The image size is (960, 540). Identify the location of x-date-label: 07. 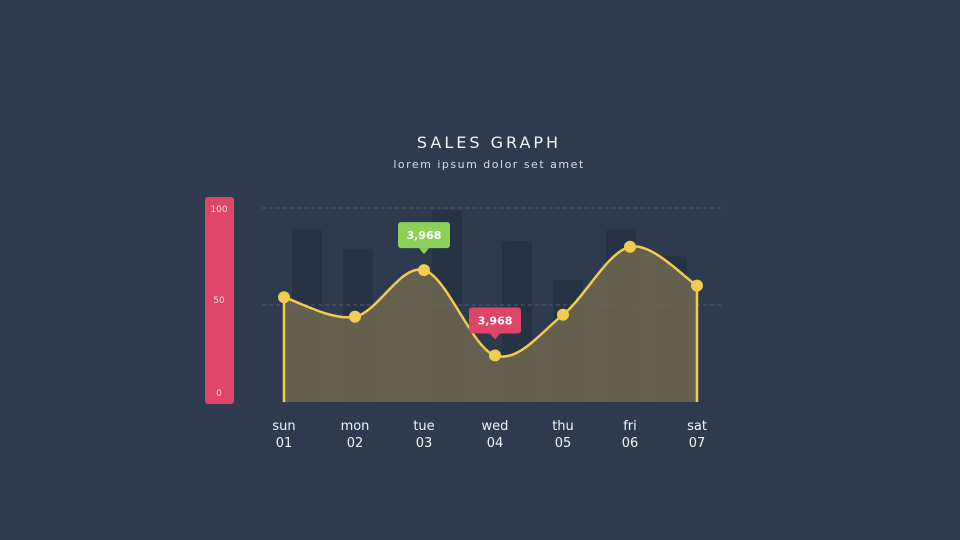
(697, 443).